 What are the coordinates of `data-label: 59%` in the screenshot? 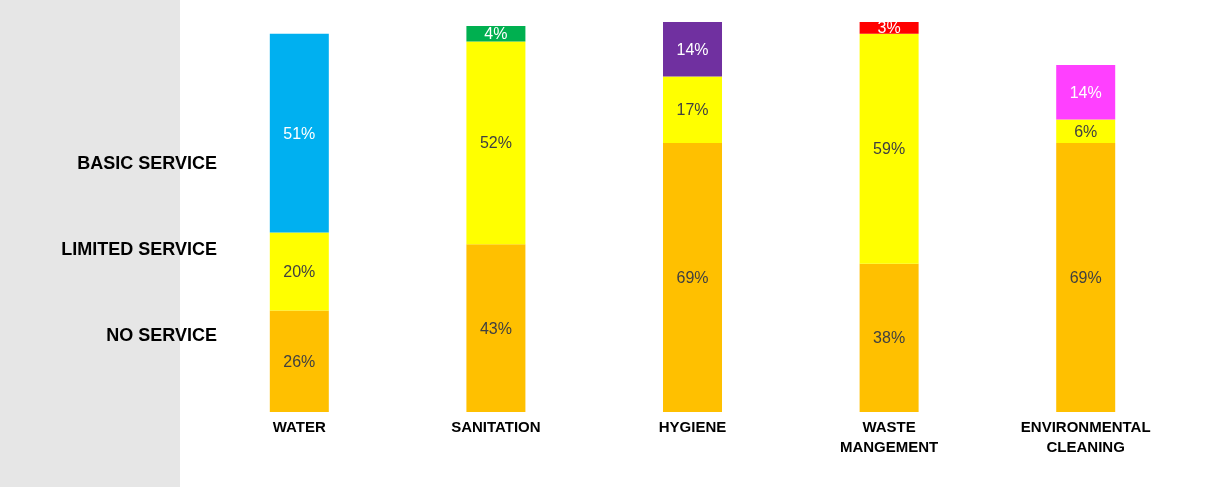 It's located at (889, 149).